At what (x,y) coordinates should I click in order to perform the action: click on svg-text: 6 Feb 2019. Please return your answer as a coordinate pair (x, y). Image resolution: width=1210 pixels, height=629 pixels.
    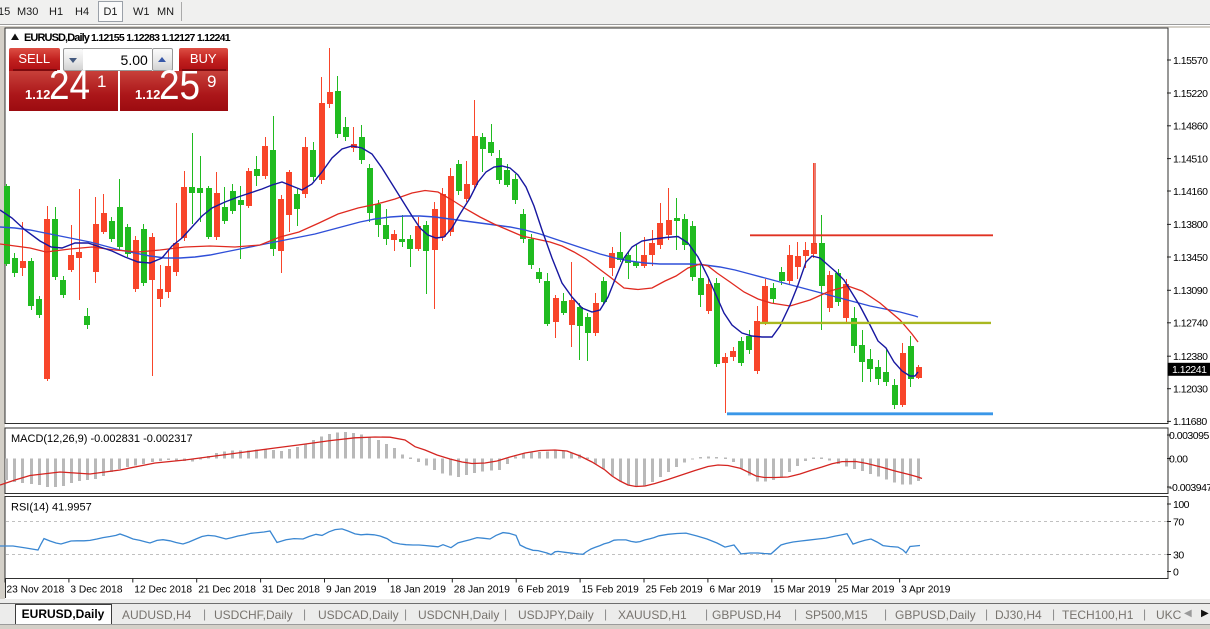
    Looking at the image, I should click on (544, 590).